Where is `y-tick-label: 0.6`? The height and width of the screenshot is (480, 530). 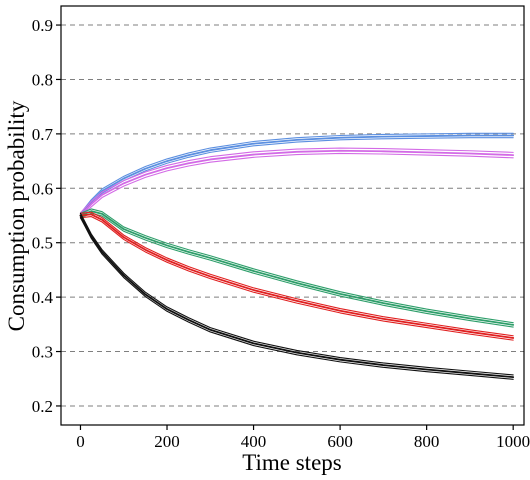 y-tick-label: 0.6 is located at coordinates (42, 188).